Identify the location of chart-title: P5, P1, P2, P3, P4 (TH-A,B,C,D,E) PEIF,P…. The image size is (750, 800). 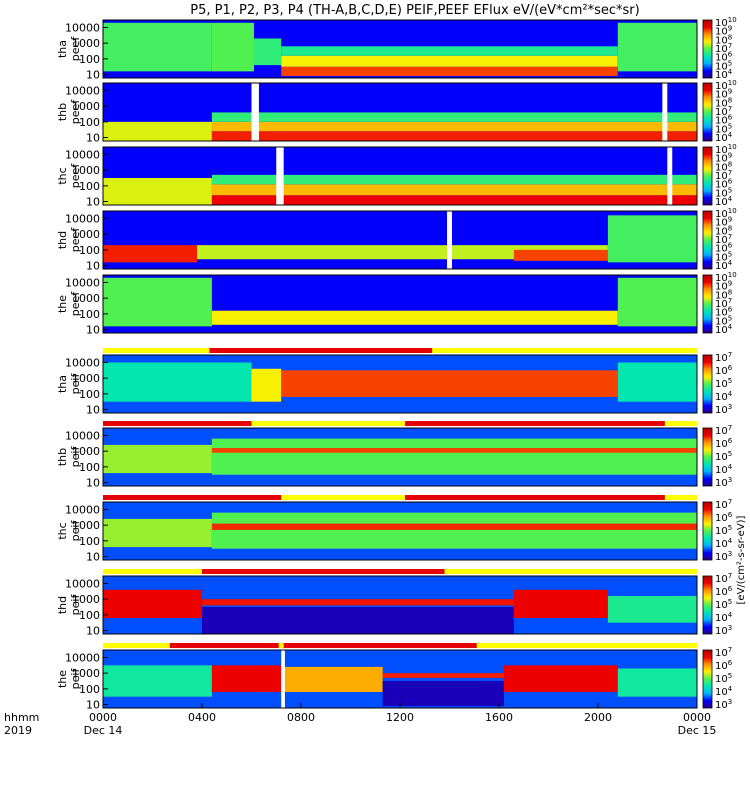
(414, 10).